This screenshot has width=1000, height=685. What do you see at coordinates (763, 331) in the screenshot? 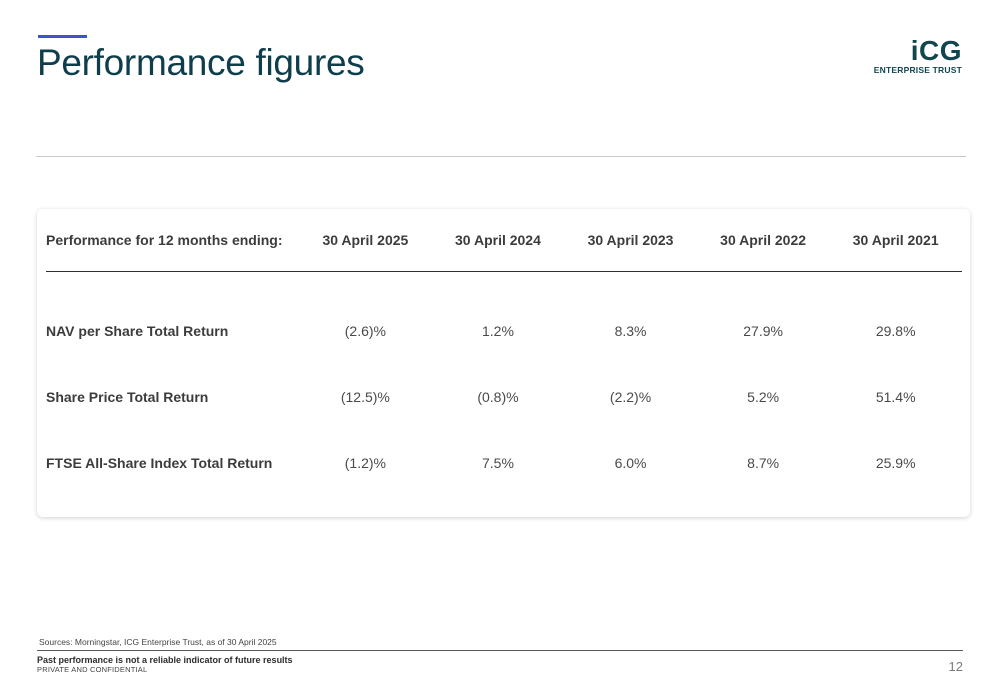
I see `table-cell: 27.9%` at bounding box center [763, 331].